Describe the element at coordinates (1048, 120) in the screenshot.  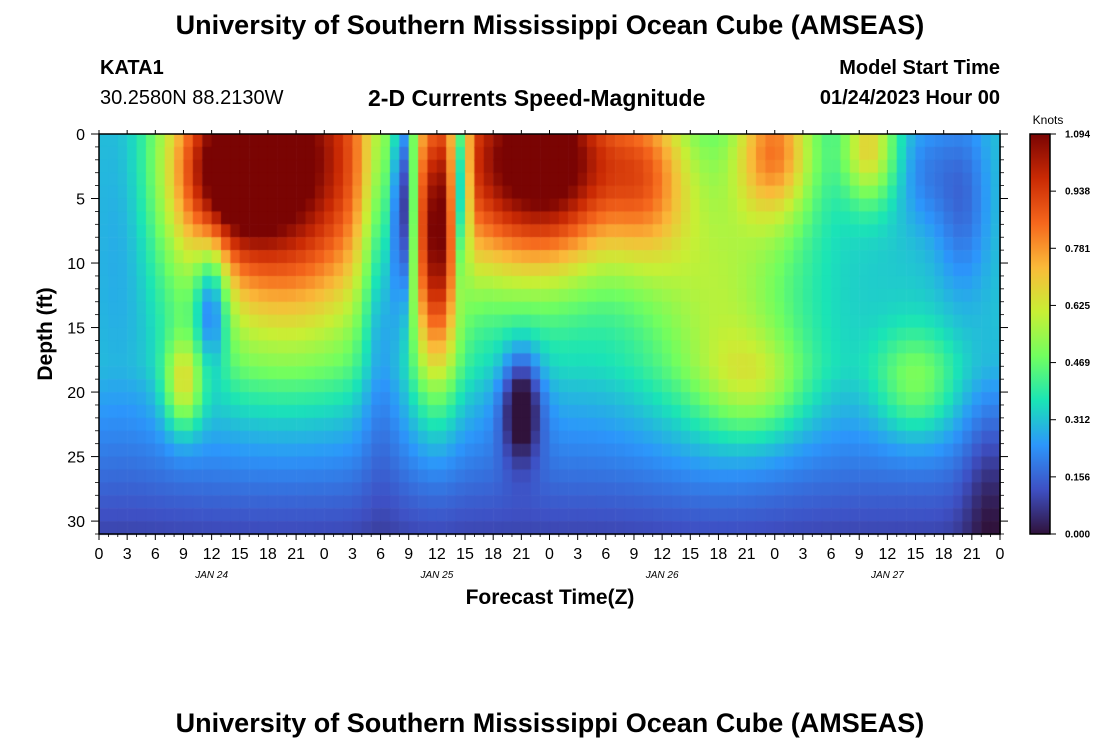
I see `colorbar-unit: Knots` at that location.